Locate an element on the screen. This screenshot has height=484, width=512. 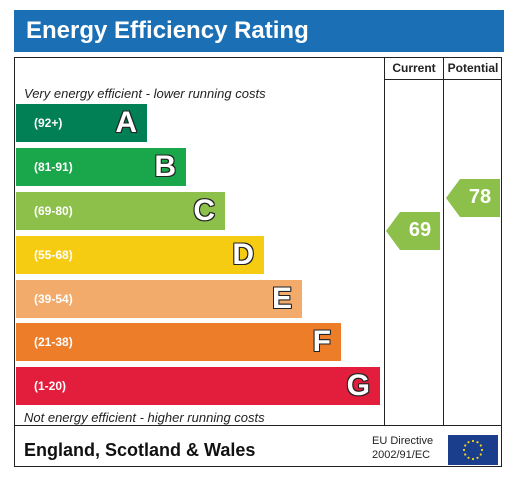
column-current-header: Current is located at coordinates (414, 68).